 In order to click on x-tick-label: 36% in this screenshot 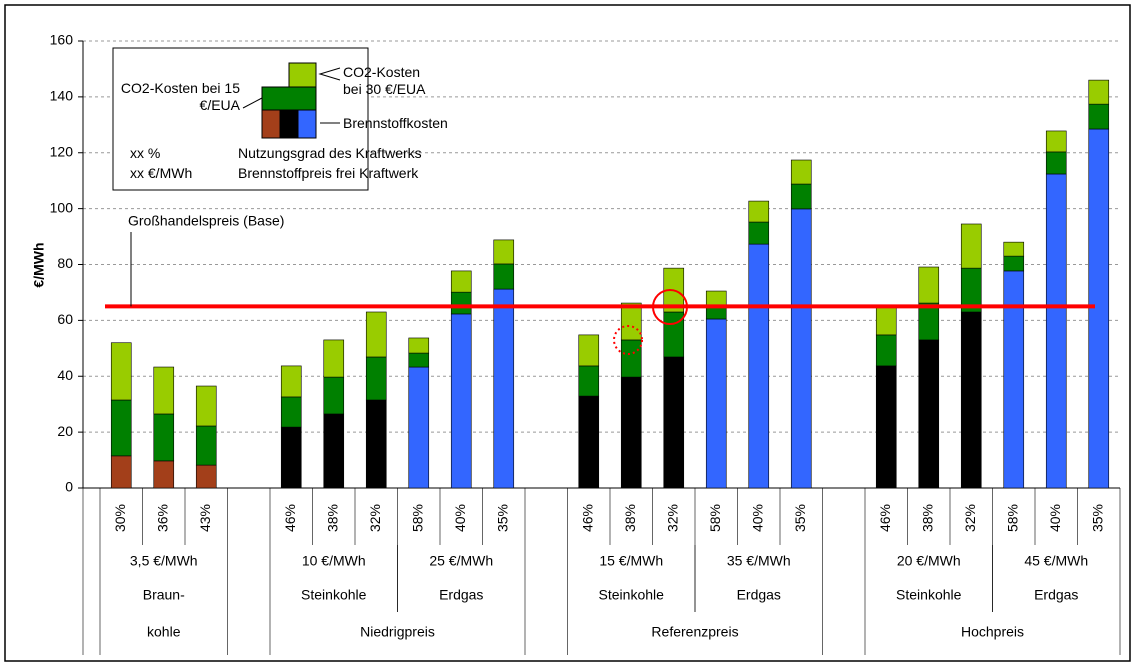, I will do `click(162, 518)`.